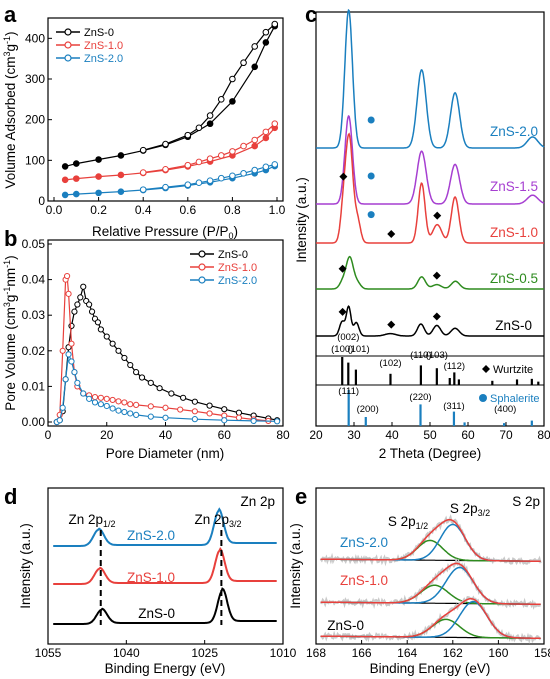  What do you see at coordinates (470, 509) in the screenshot?
I see `panel-e-peak-label-2: S 2p3/2` at bounding box center [470, 509].